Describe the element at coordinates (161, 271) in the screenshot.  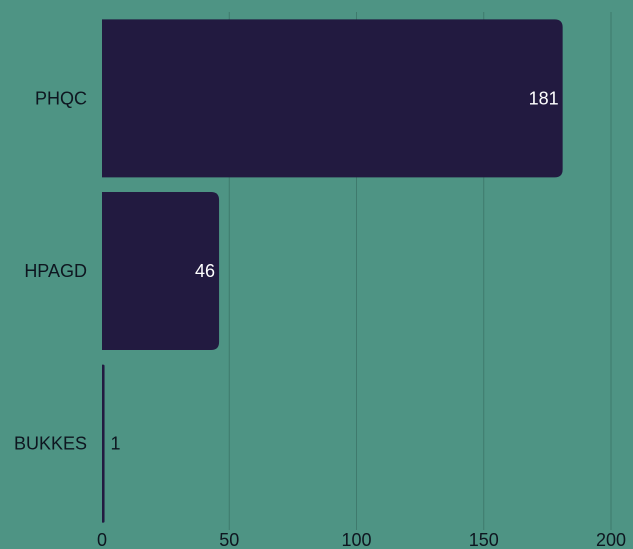
I see `bar-hpagd` at that location.